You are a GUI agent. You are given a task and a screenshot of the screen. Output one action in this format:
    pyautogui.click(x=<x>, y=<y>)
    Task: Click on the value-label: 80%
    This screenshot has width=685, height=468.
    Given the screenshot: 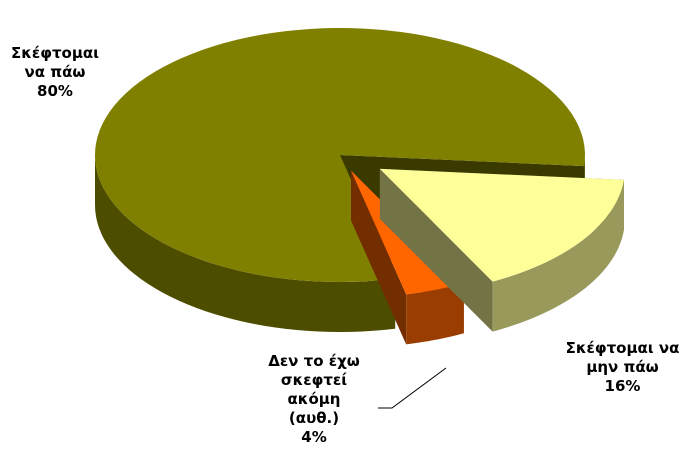 What is the action you would take?
    pyautogui.click(x=55, y=91)
    